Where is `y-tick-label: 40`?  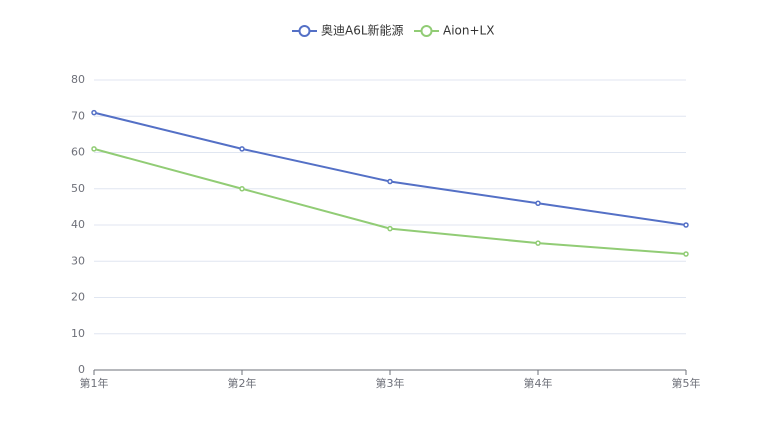 y-tick-label: 40 is located at coordinates (78, 224).